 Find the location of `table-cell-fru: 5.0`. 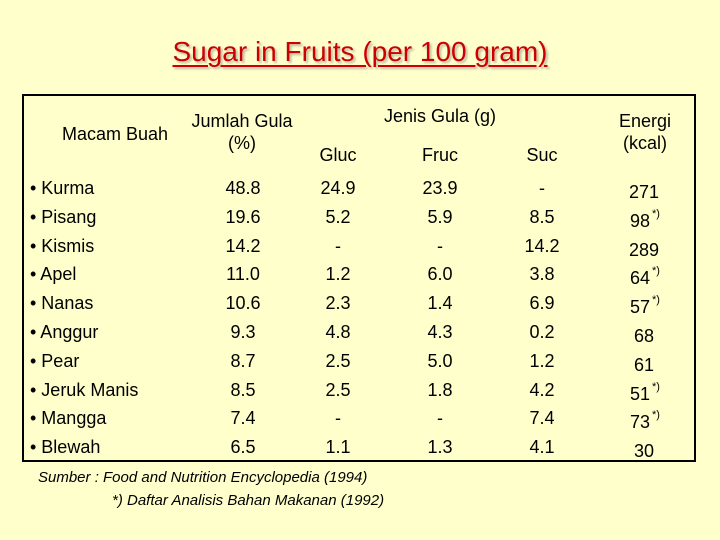

table-cell-fru: 5.0 is located at coordinates (440, 361).